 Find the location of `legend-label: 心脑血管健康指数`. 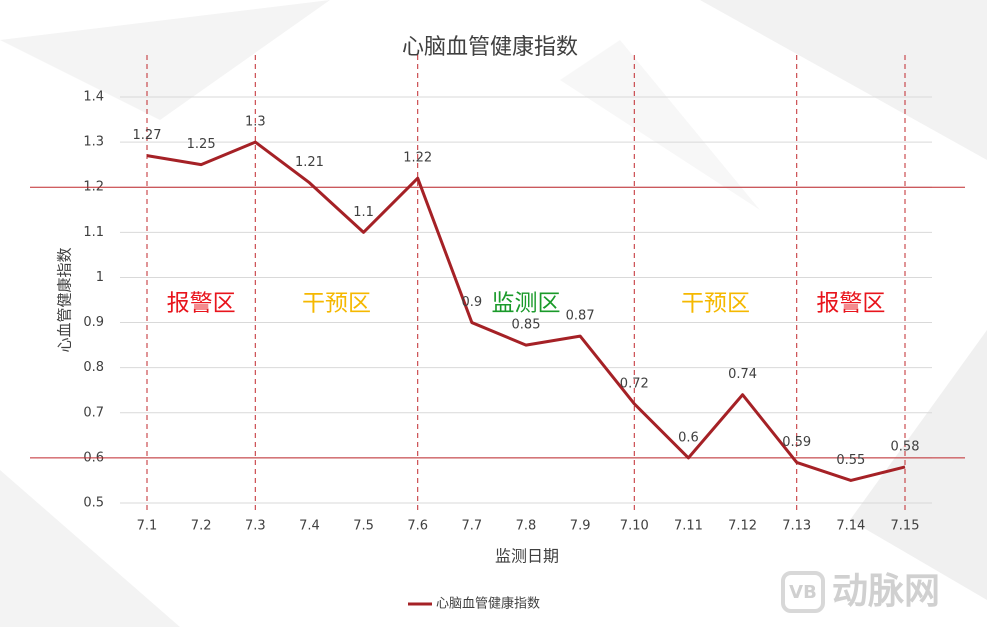

legend-label: 心脑血管健康指数 is located at coordinates (488, 604).